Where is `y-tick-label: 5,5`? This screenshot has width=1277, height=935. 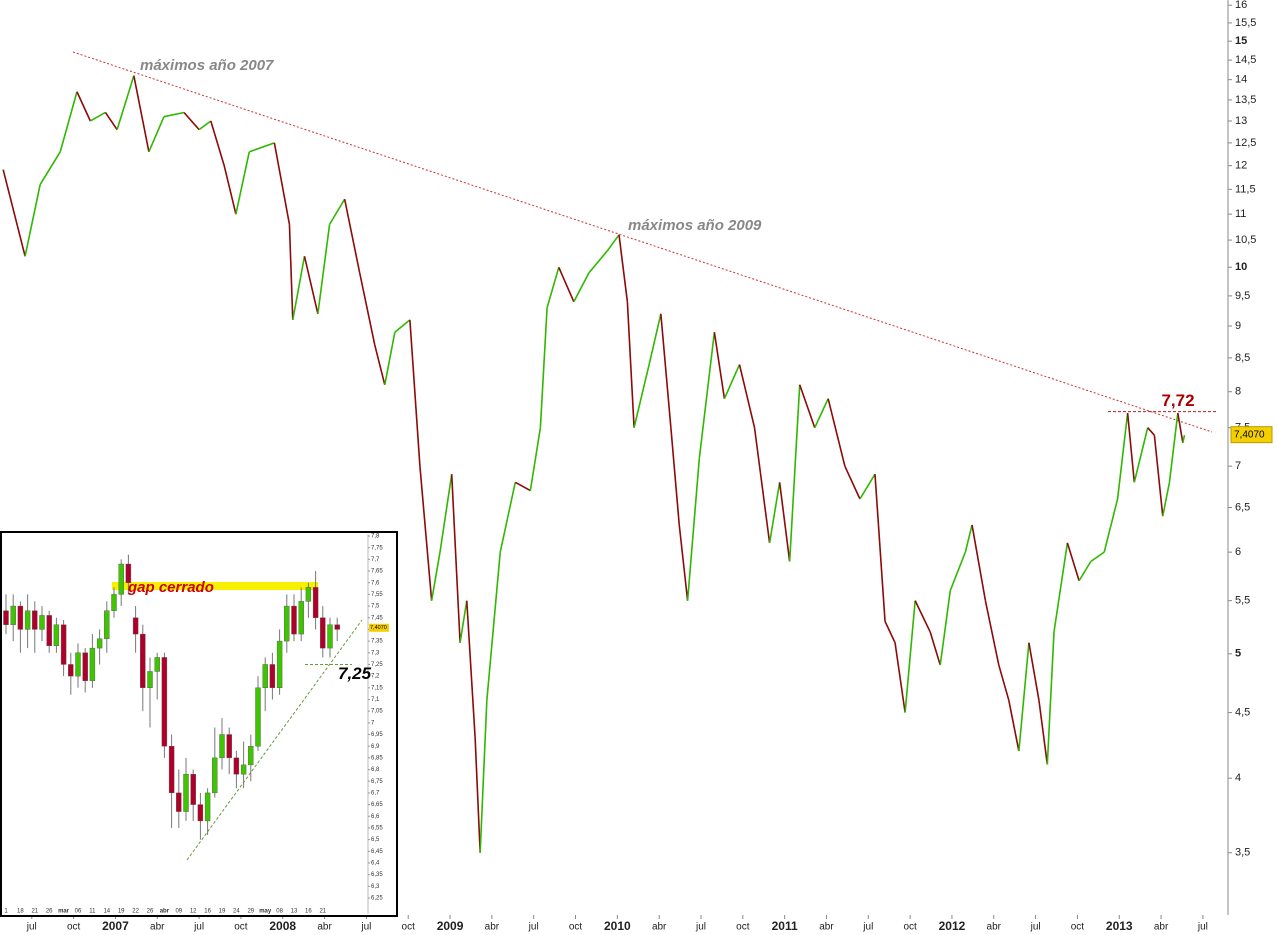 y-tick-label: 5,5 is located at coordinates (1242, 601).